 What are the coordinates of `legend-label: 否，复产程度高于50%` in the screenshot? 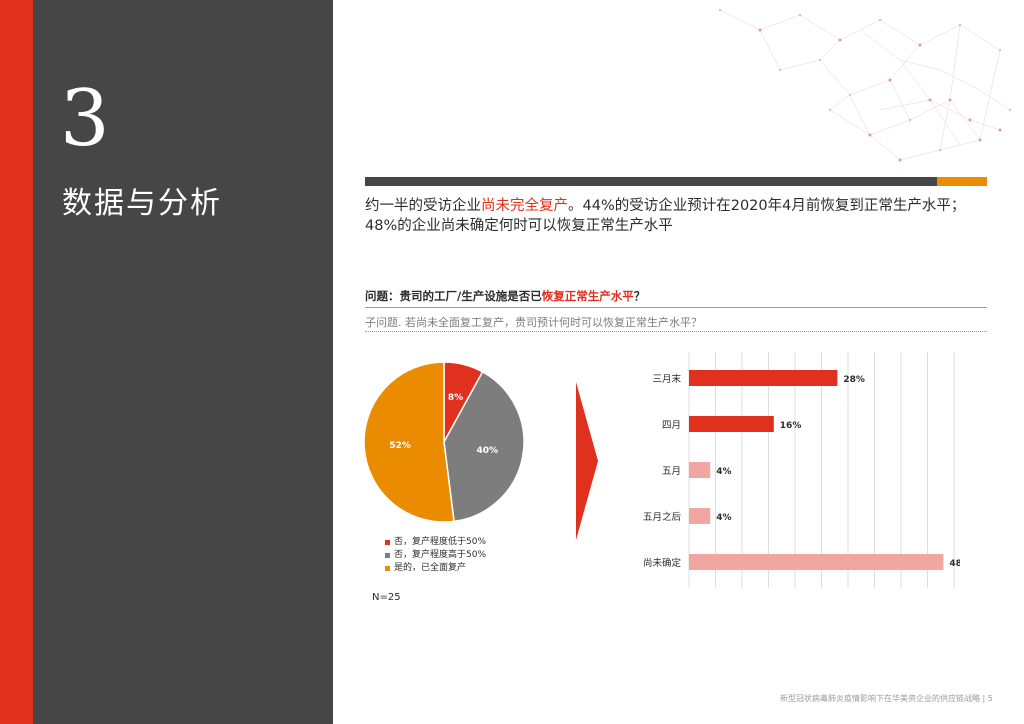 It's located at (440, 555).